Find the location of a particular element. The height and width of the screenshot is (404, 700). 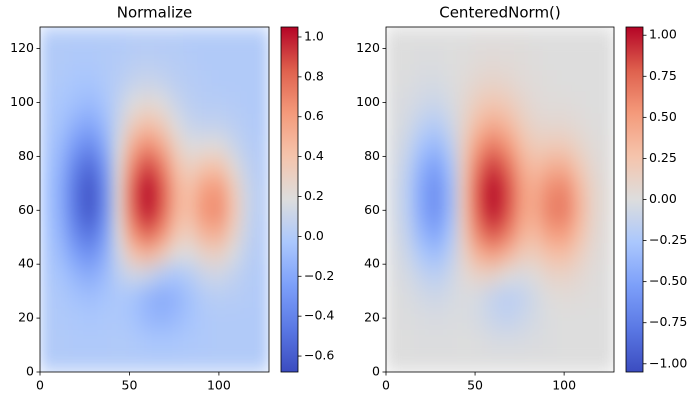

colorbar-tick-label: 1.00 is located at coordinates (663, 34).